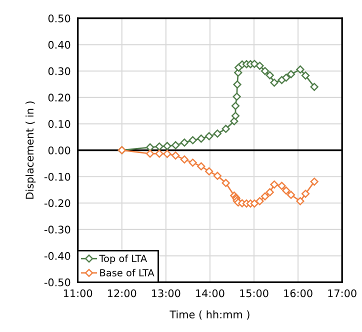  I want to click on y-tick-label: -0.10, so click(57, 176).